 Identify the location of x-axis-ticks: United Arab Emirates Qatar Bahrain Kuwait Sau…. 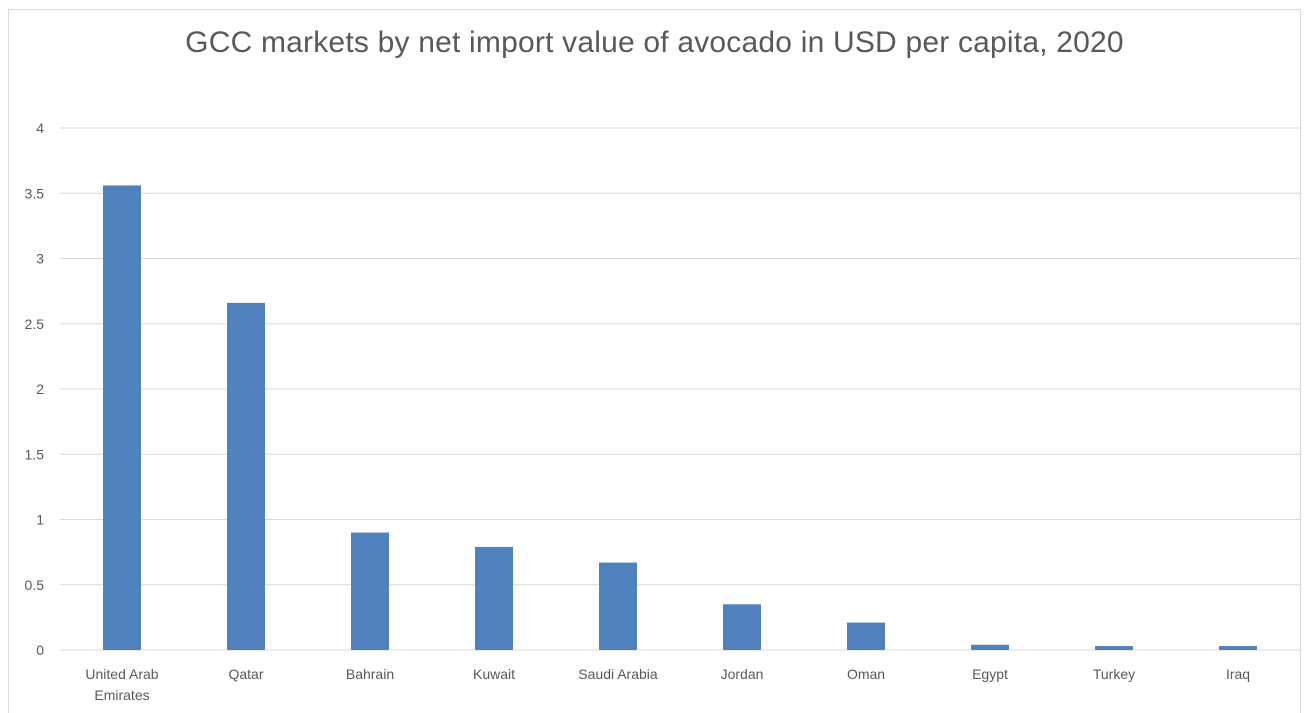
(667, 684).